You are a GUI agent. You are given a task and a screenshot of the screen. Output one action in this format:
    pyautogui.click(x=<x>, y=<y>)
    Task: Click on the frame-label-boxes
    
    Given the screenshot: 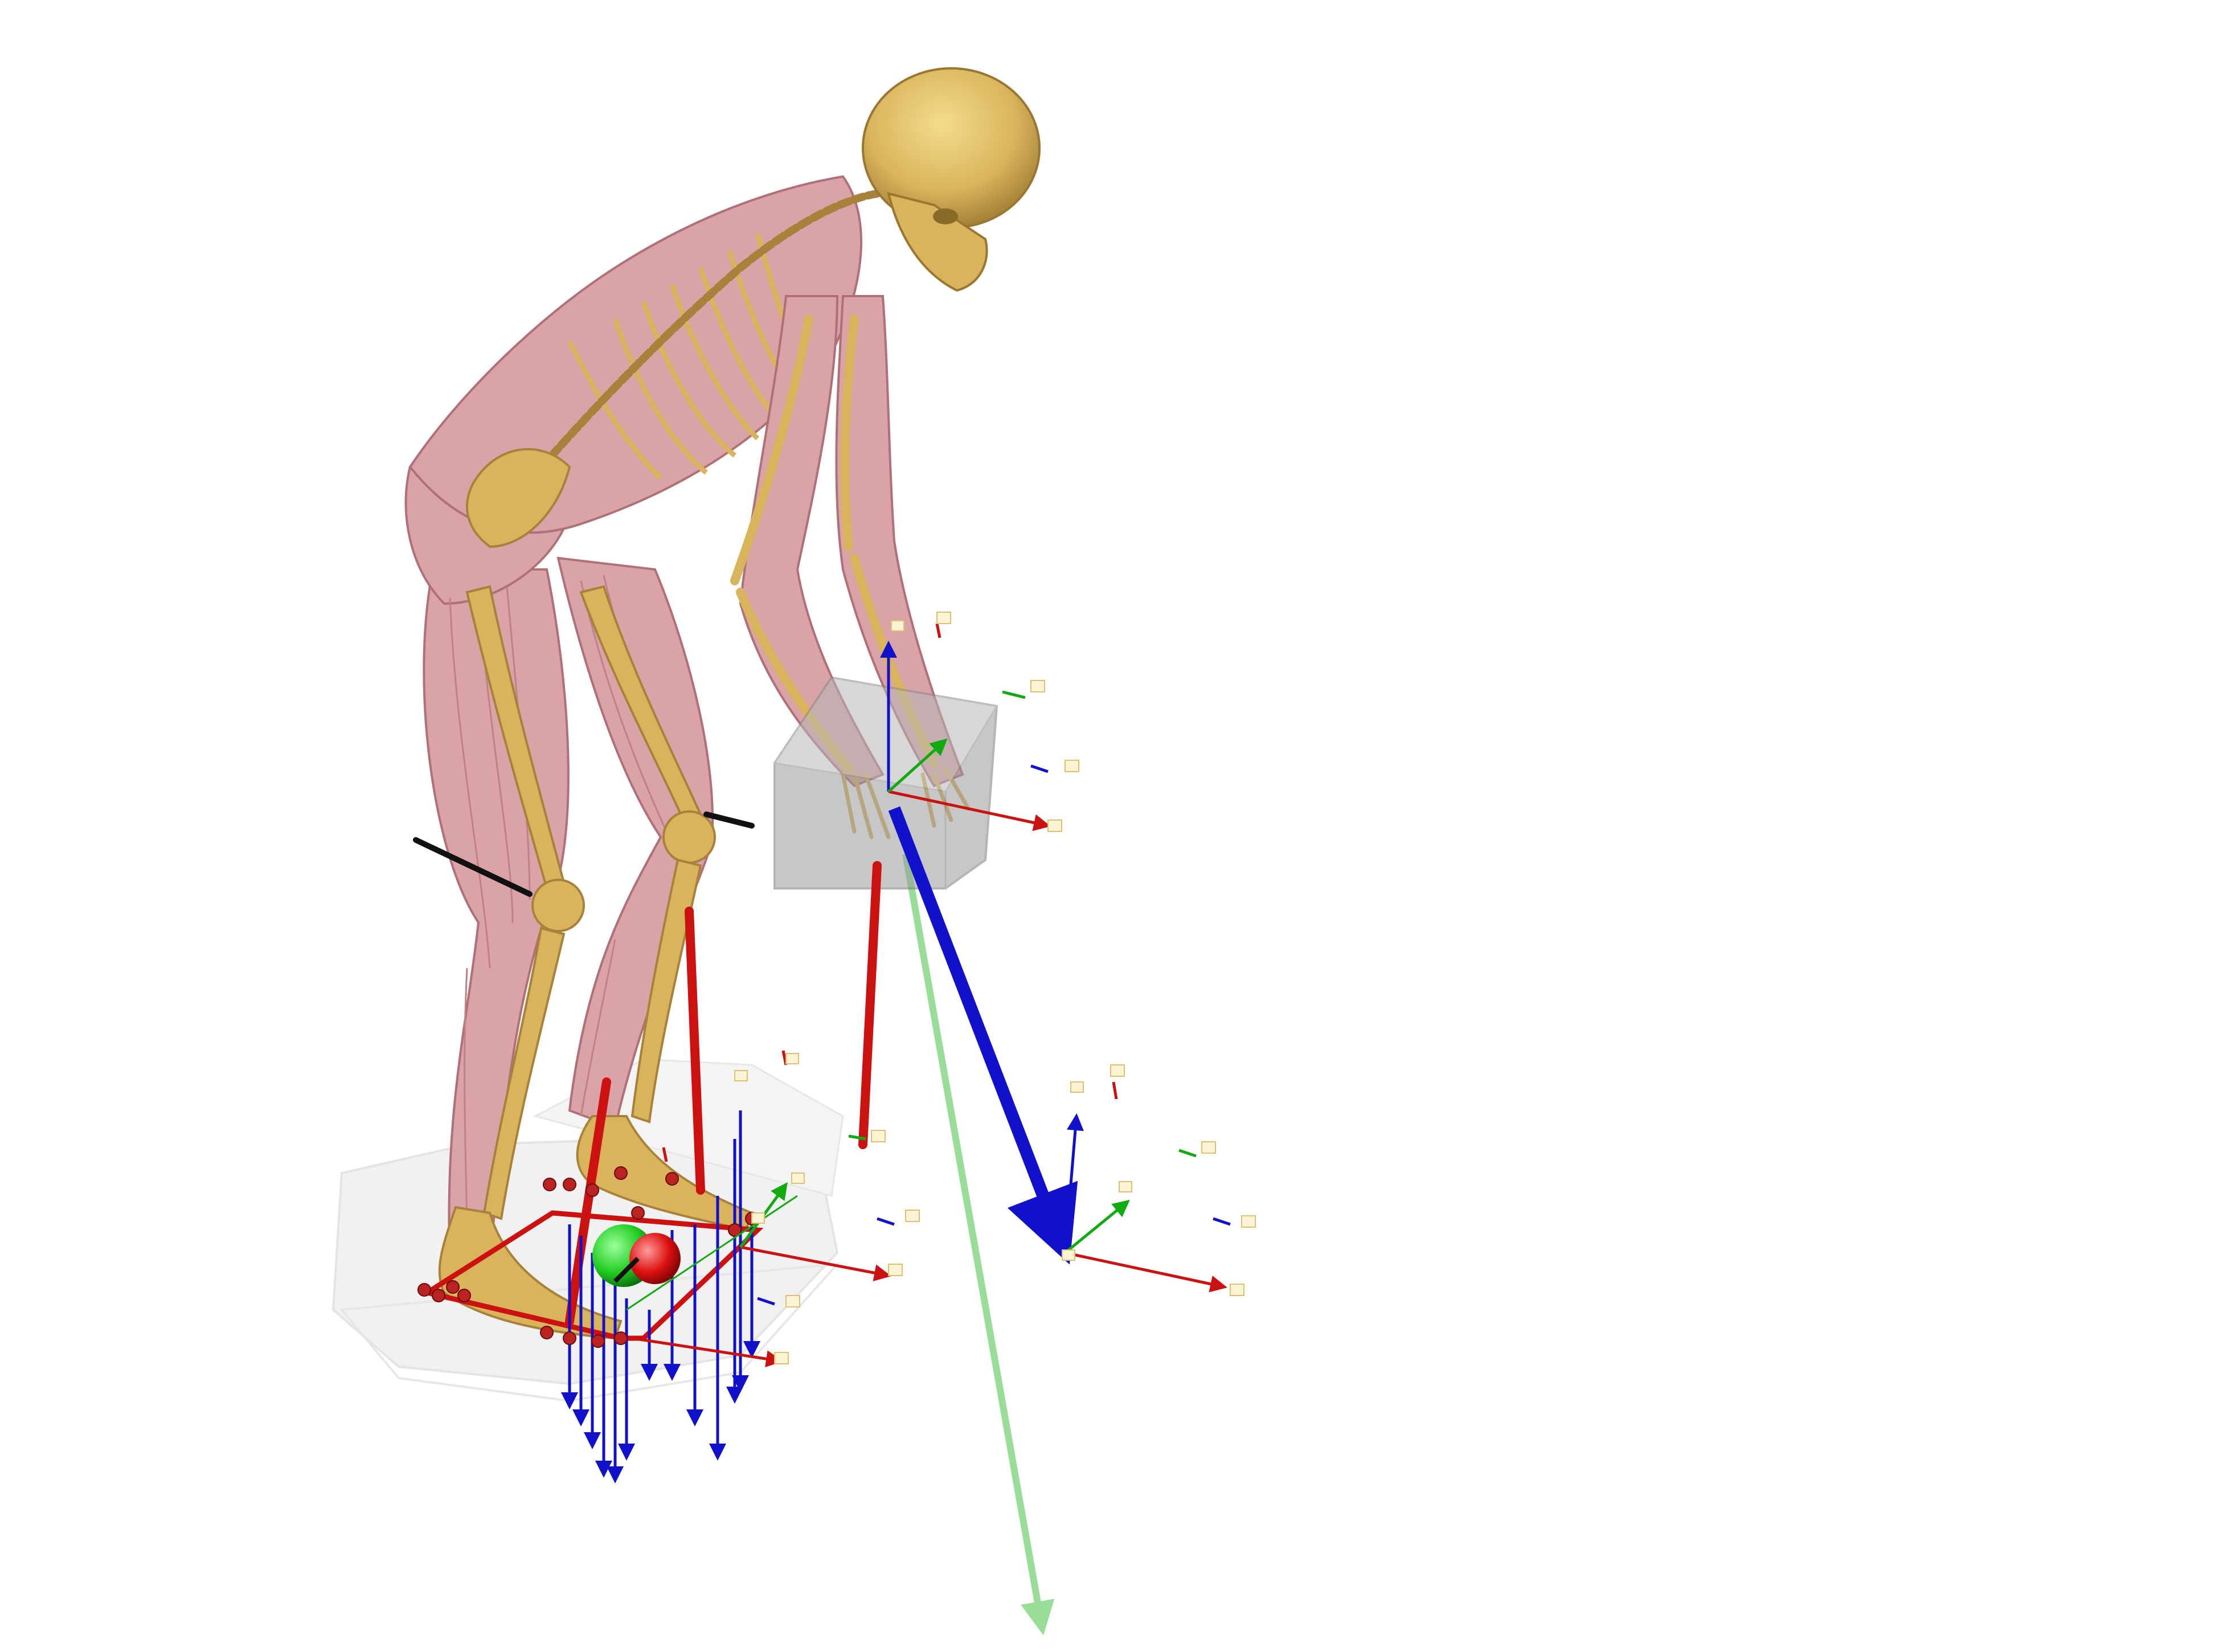 What is the action you would take?
    pyautogui.click(x=995, y=988)
    